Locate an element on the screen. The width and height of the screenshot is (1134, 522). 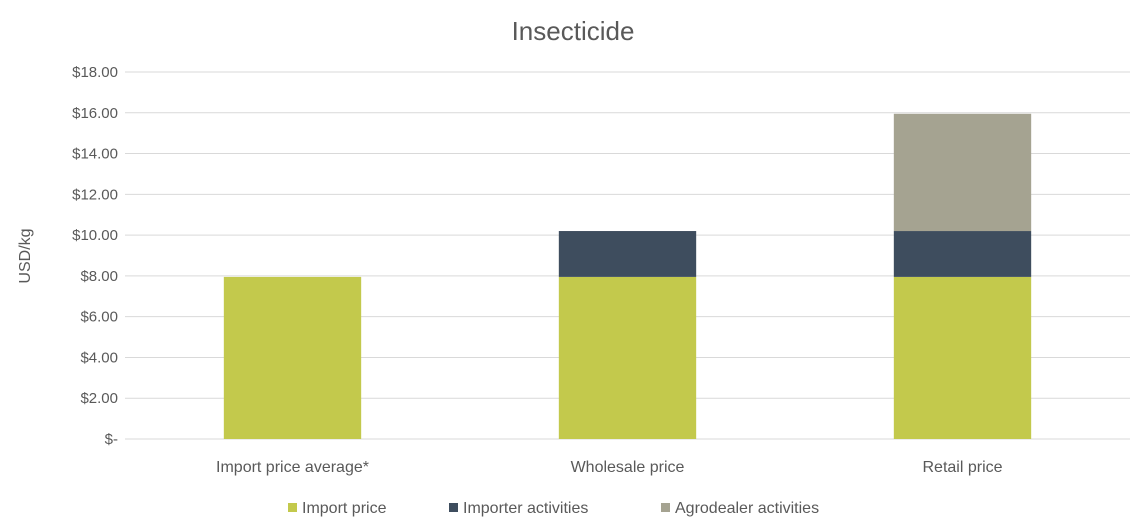
y-tick-label: $8.00 is located at coordinates (99, 276).